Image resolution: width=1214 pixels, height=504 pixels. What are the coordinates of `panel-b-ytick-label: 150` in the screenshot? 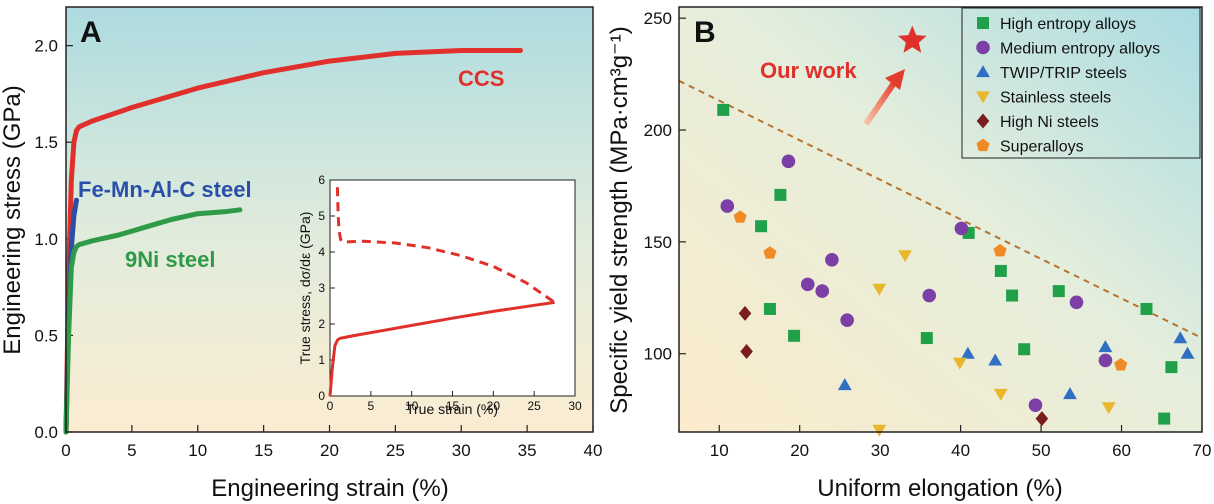 It's located at (658, 242).